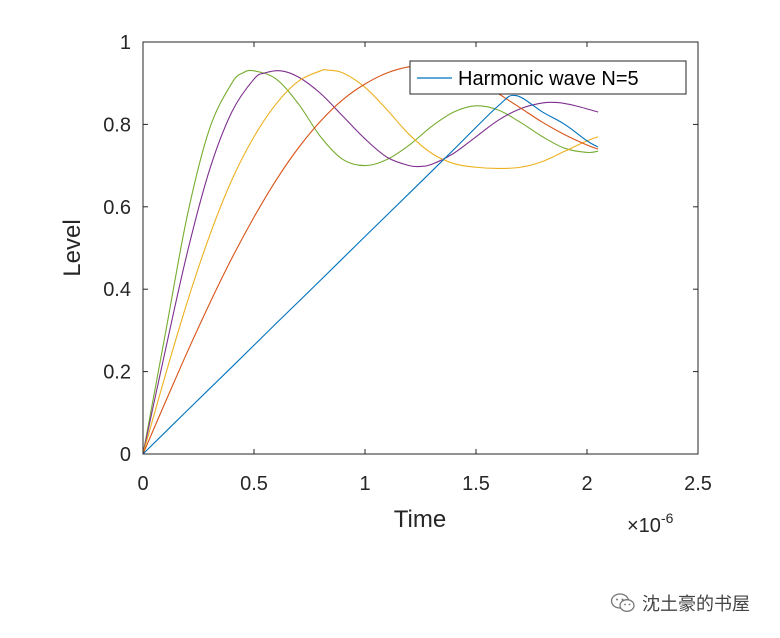 This screenshot has height=638, width=780. What do you see at coordinates (117, 208) in the screenshot?
I see `y-tick-label-3: 0.6` at bounding box center [117, 208].